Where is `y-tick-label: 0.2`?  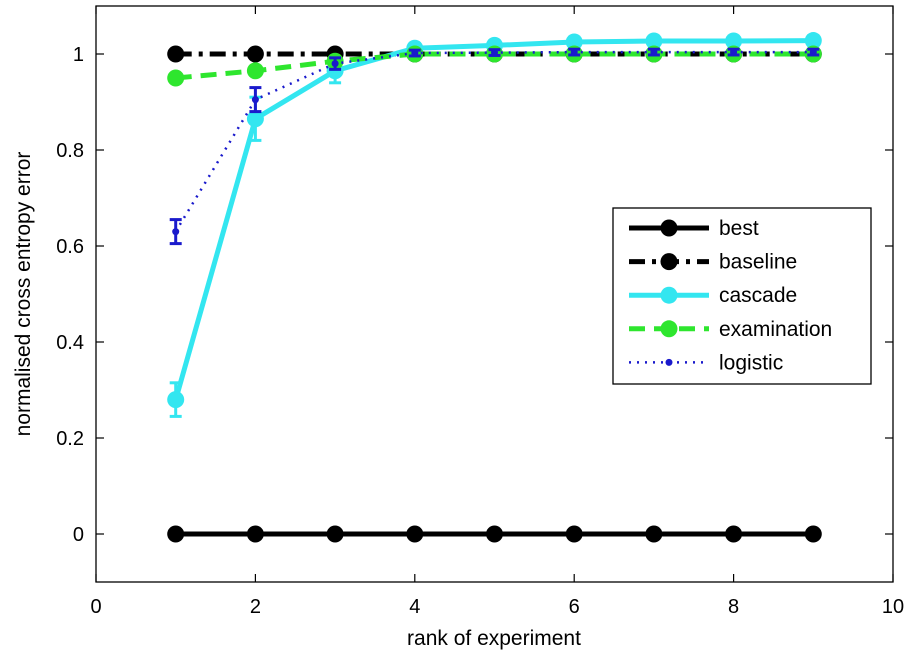 y-tick-label: 0.2 is located at coordinates (70, 439).